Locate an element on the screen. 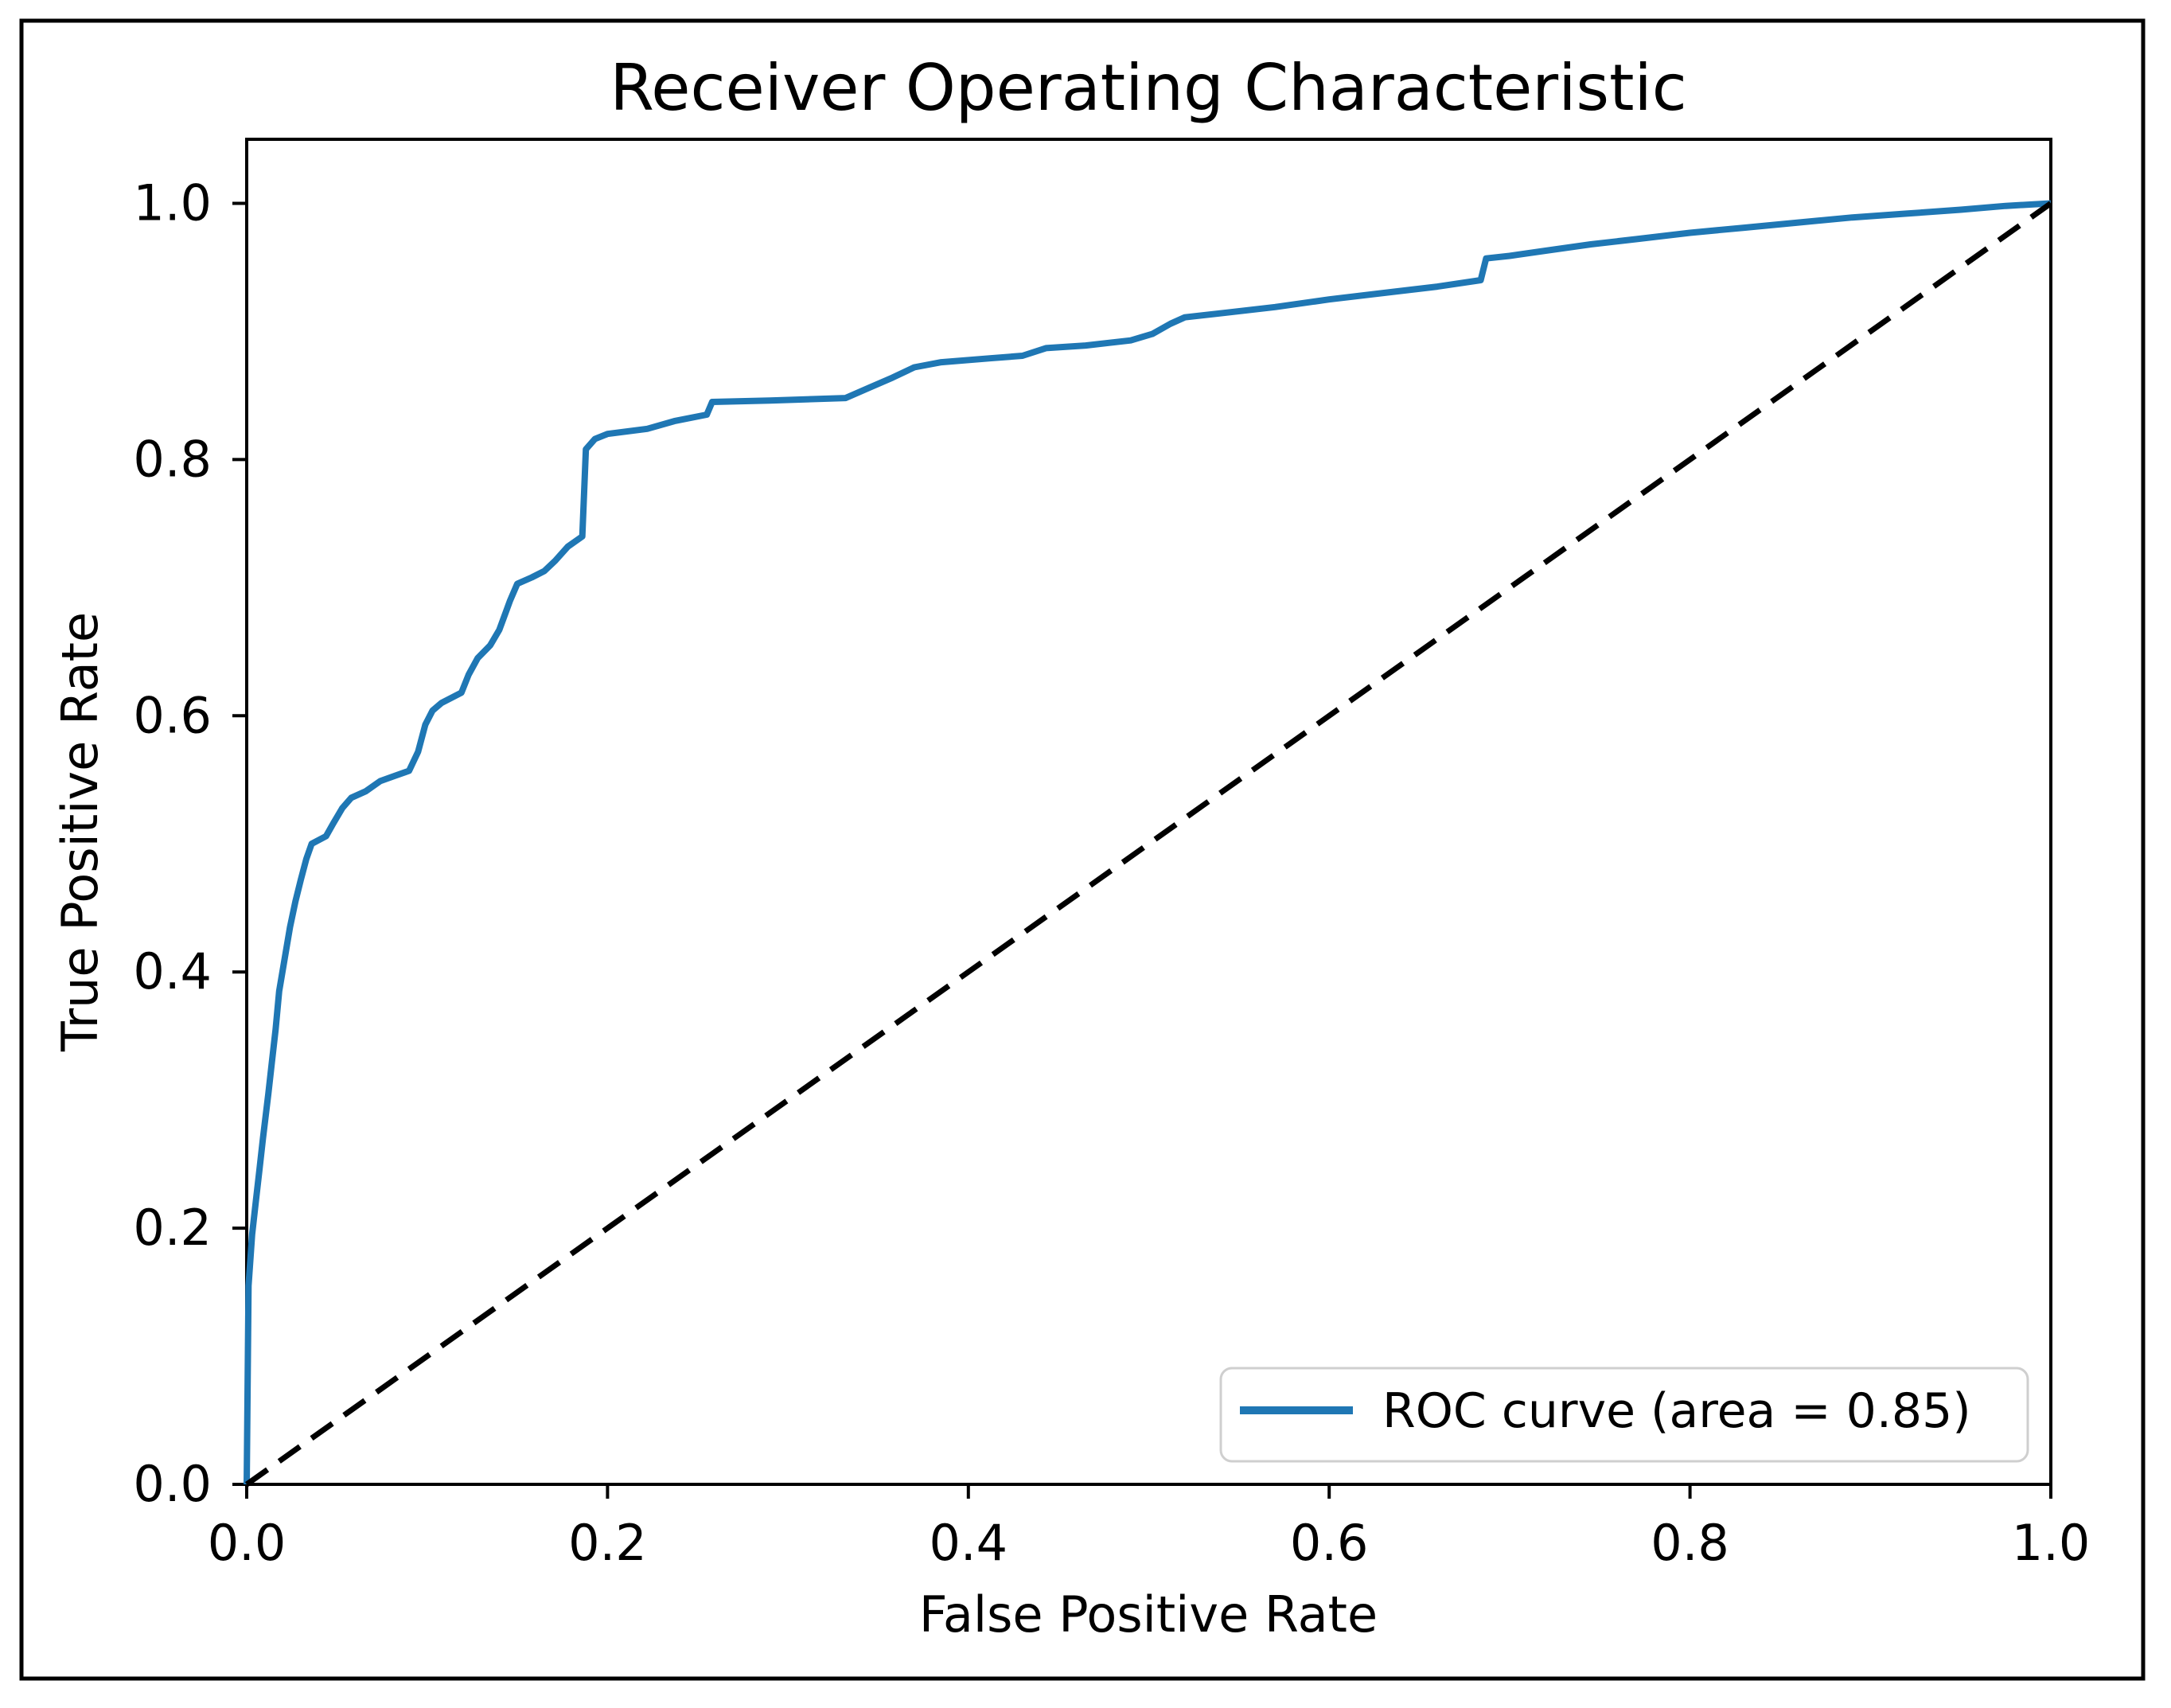  legend-box is located at coordinates (1624, 1415).